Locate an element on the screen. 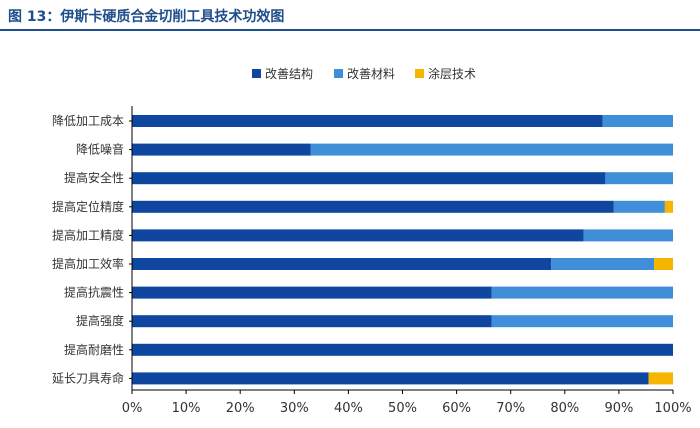  x-tick-label-6: 60% is located at coordinates (456, 408).